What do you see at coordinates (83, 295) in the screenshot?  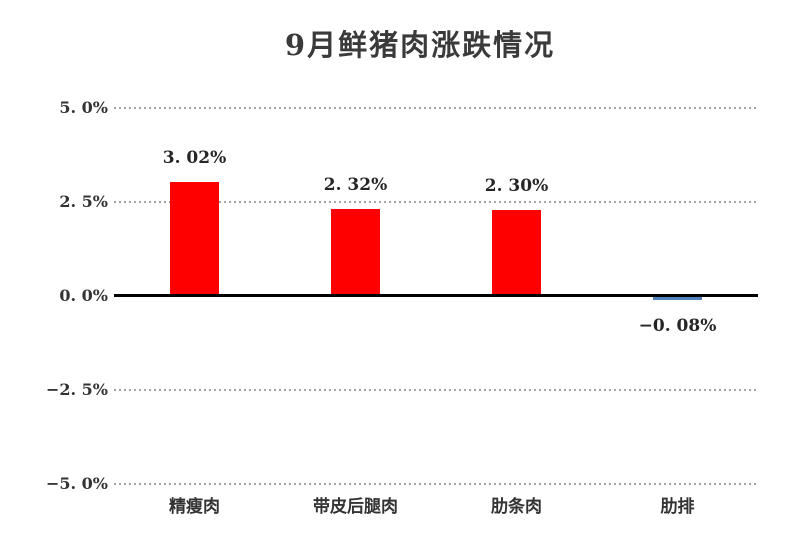 I see `y-axis-tick-label: 0. 0%` at bounding box center [83, 295].